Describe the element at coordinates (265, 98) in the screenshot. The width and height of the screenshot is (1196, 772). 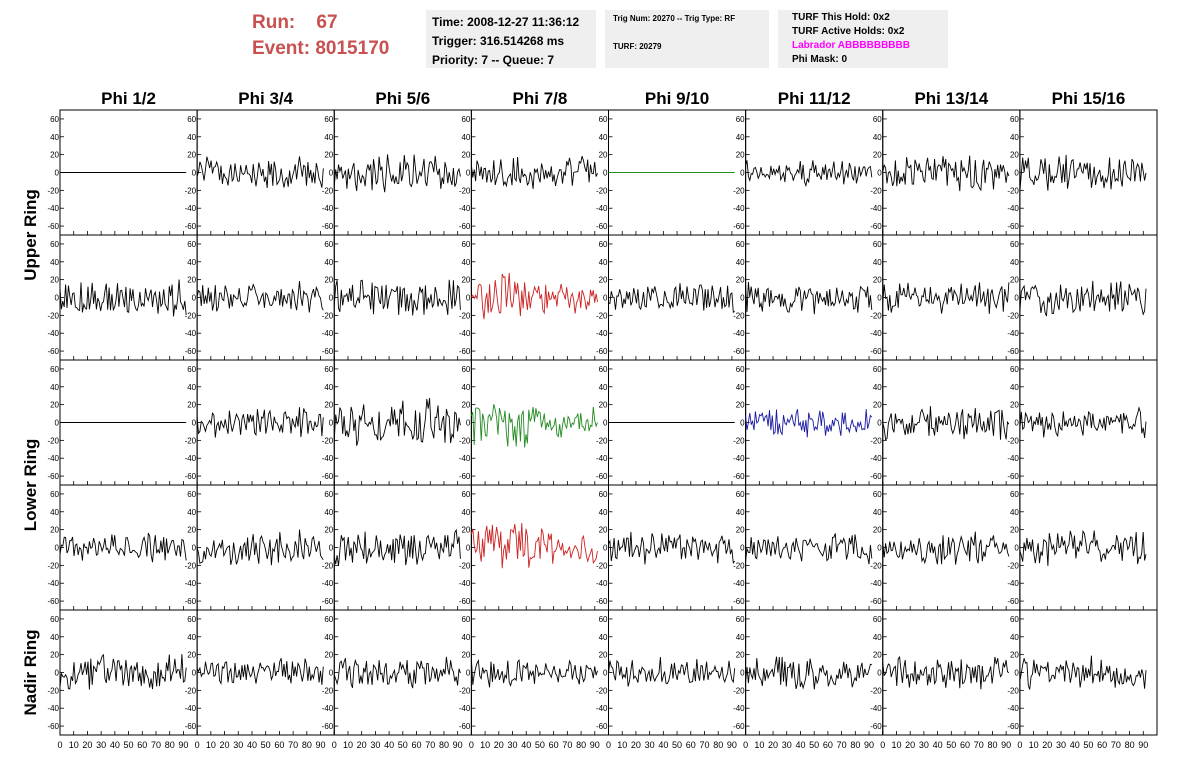
I see `column-title: Phi 3/4` at that location.